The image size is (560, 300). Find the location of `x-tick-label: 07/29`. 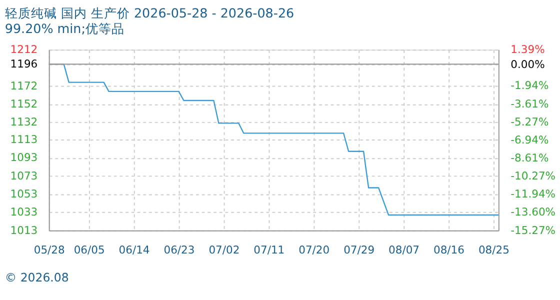

x-tick-label: 07/29 is located at coordinates (359, 249).